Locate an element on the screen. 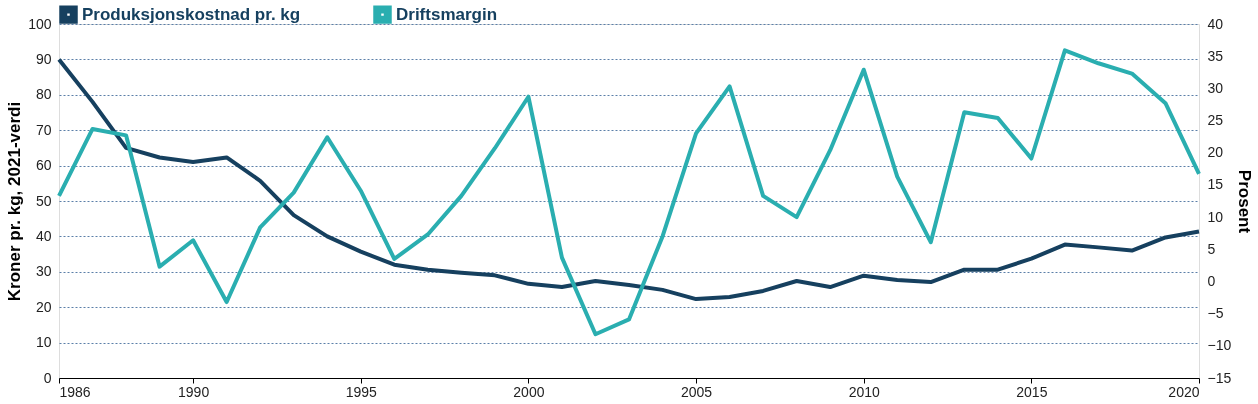  y2-tick-label: −10 is located at coordinates (1219, 345).